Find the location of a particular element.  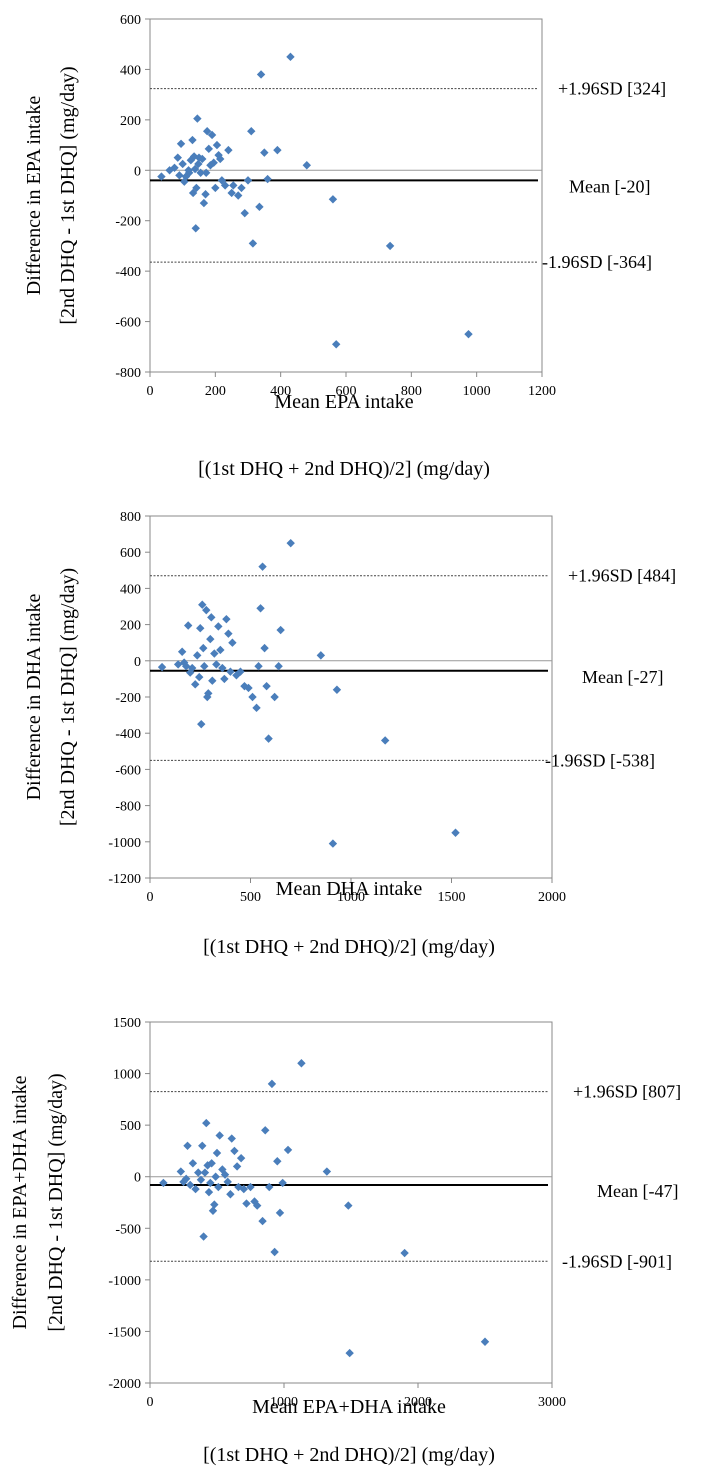

y-tick-label: -1000 is located at coordinates (124, 1281).